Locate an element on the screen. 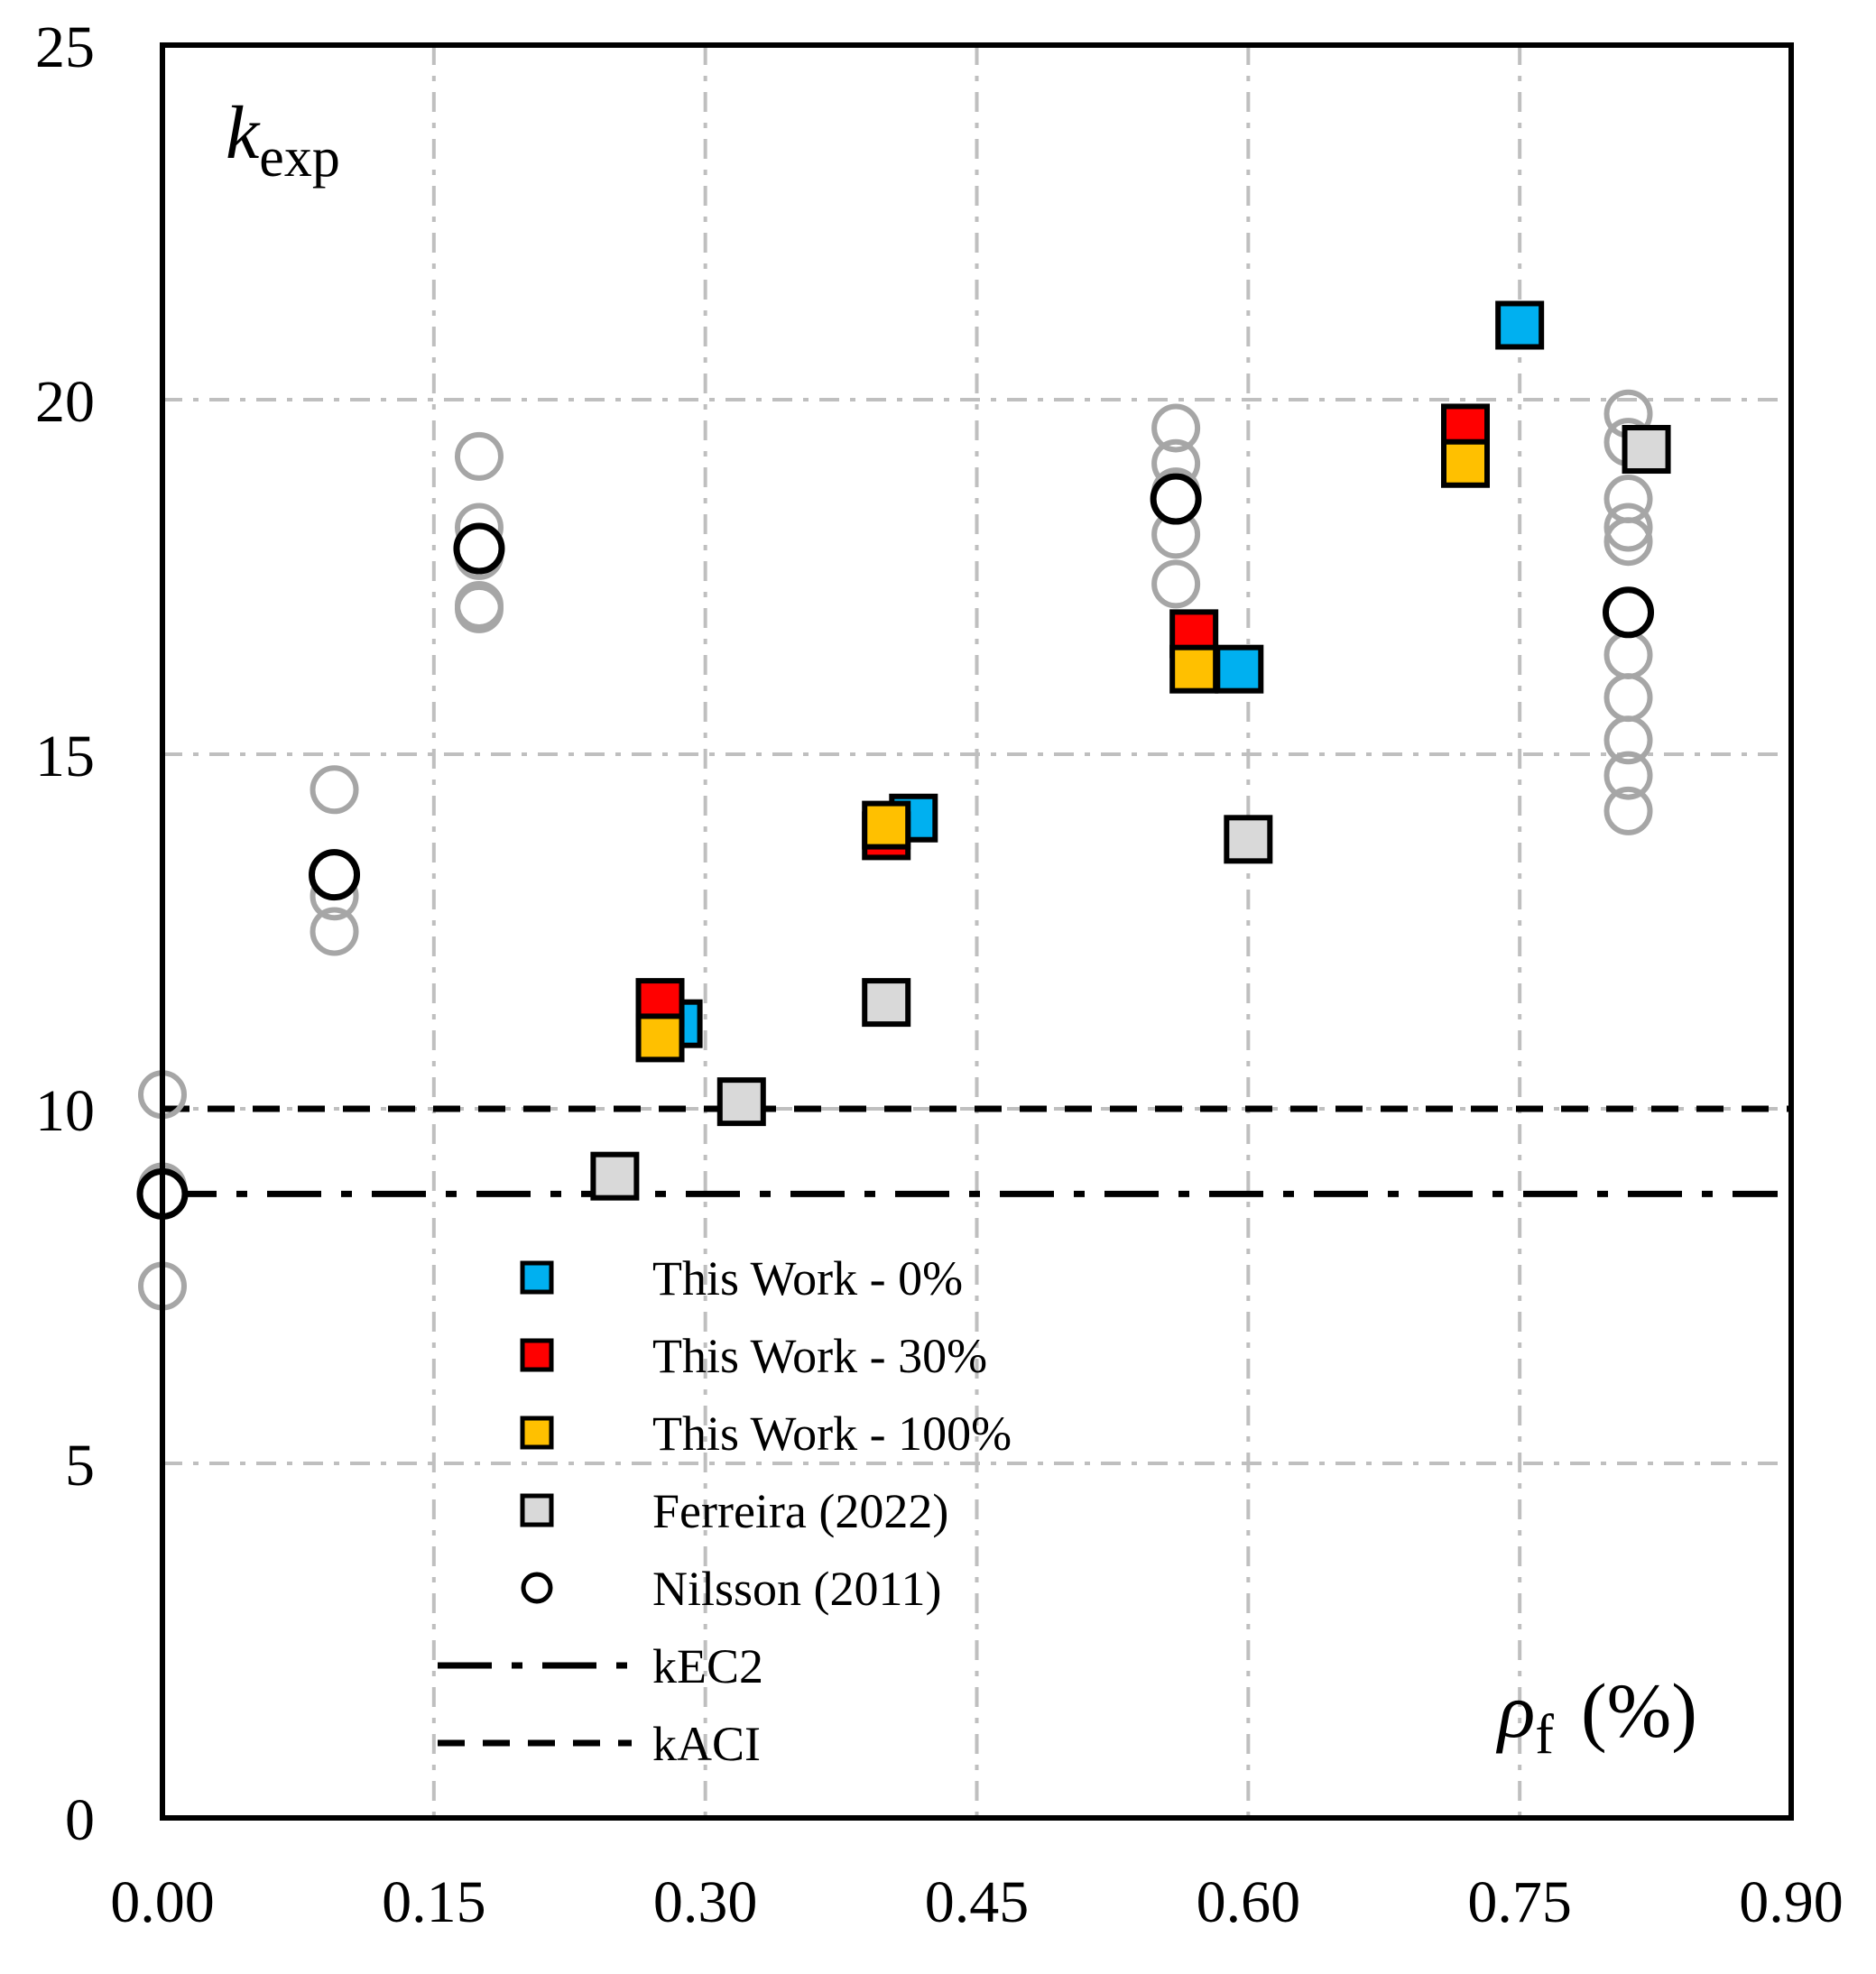 This screenshot has width=1876, height=1974. legend-label: Nilsson (2011) is located at coordinates (797, 1589).